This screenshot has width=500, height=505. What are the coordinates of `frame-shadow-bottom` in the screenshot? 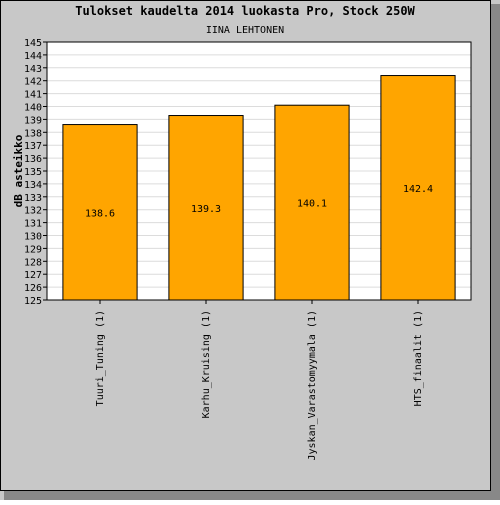 It's located at (252, 495).